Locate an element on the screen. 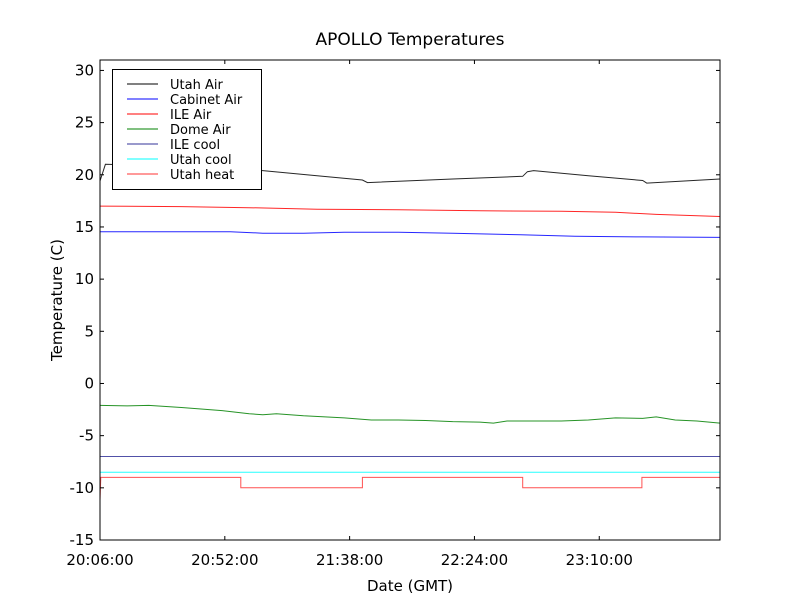  legend-label: ILE Air is located at coordinates (191, 115).